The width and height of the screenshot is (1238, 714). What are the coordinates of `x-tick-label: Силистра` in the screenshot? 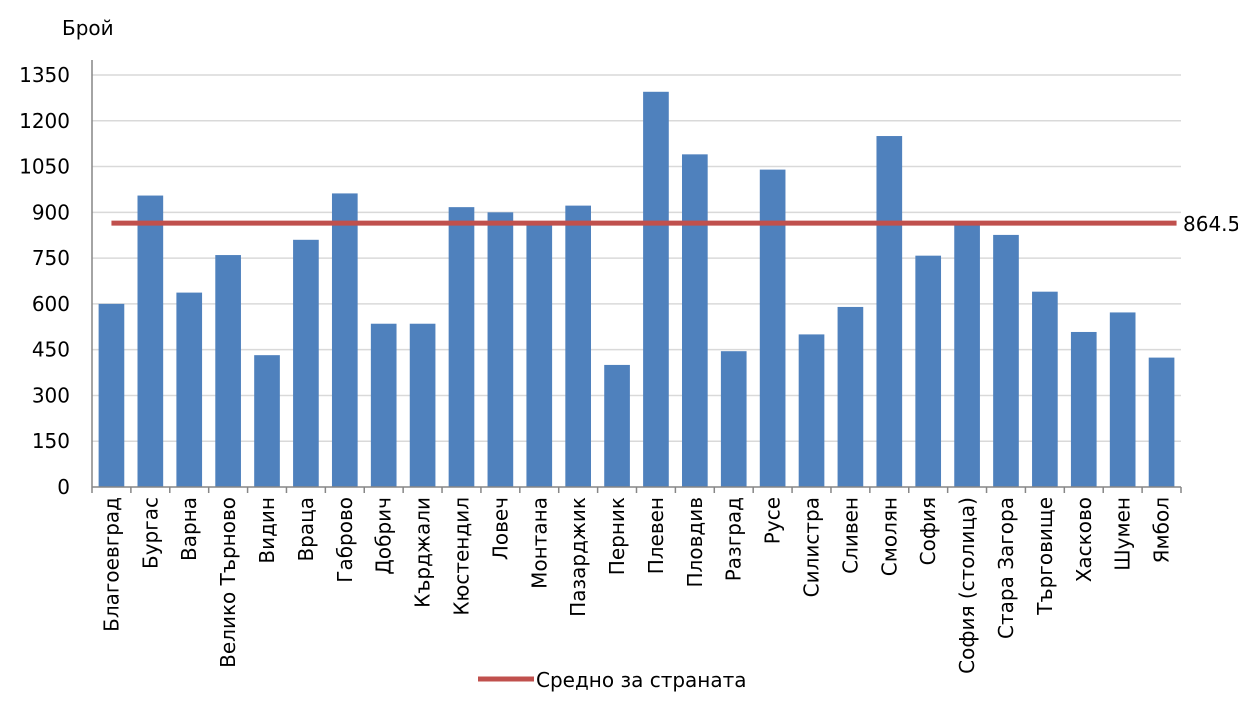 It's located at (812, 547).